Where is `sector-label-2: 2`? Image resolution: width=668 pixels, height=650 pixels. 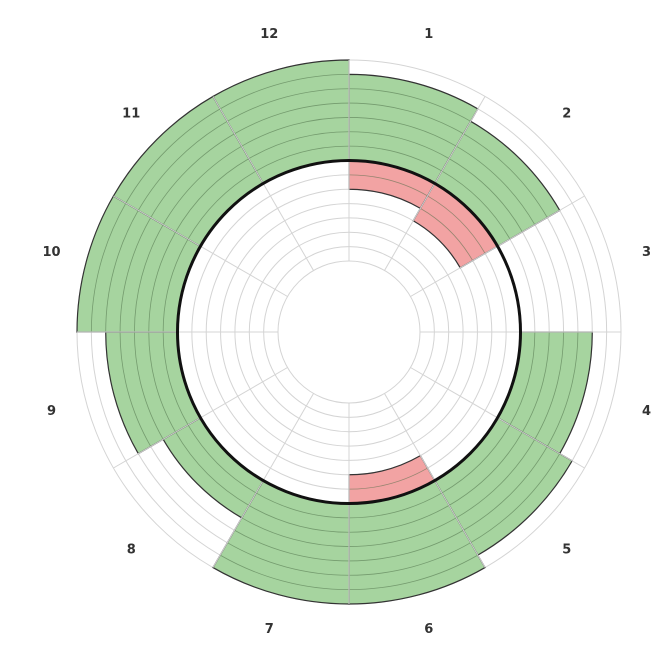 sector-label-2: 2 is located at coordinates (566, 114).